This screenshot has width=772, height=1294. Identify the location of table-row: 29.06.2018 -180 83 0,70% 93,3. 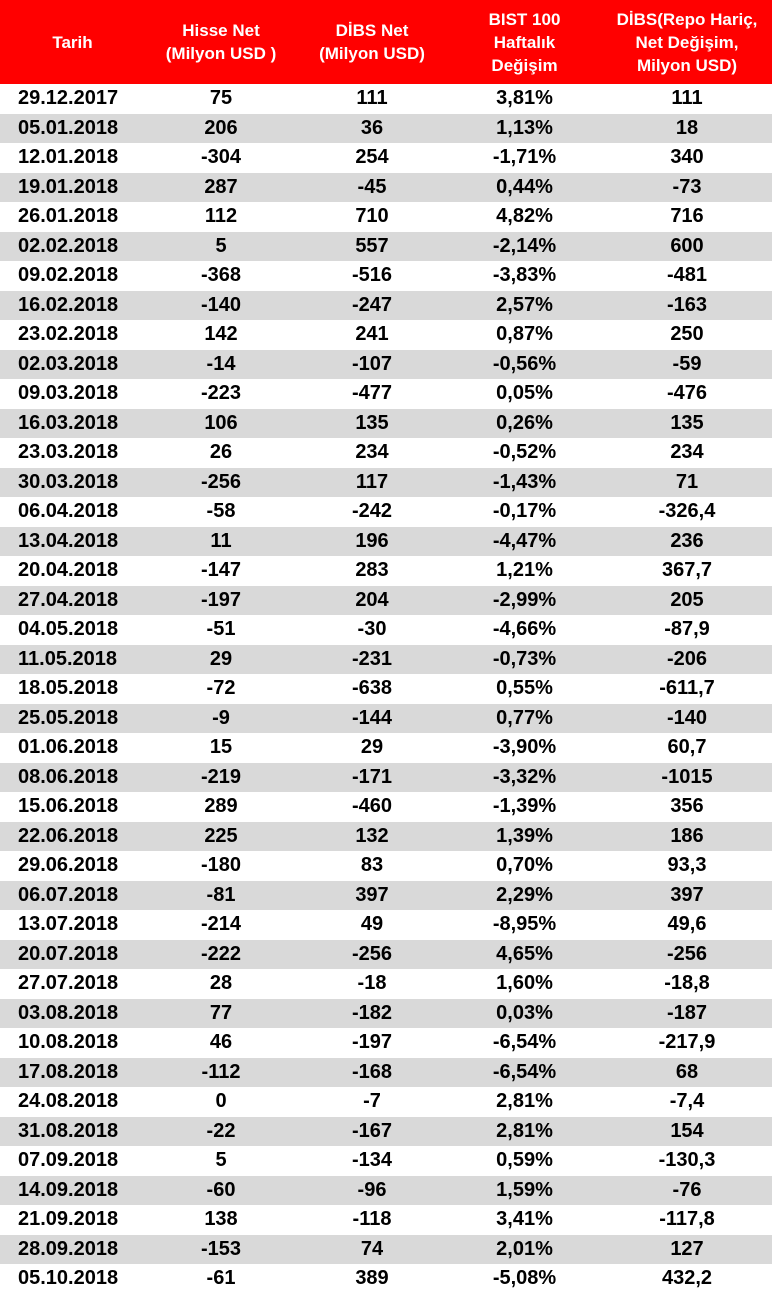
(386, 866).